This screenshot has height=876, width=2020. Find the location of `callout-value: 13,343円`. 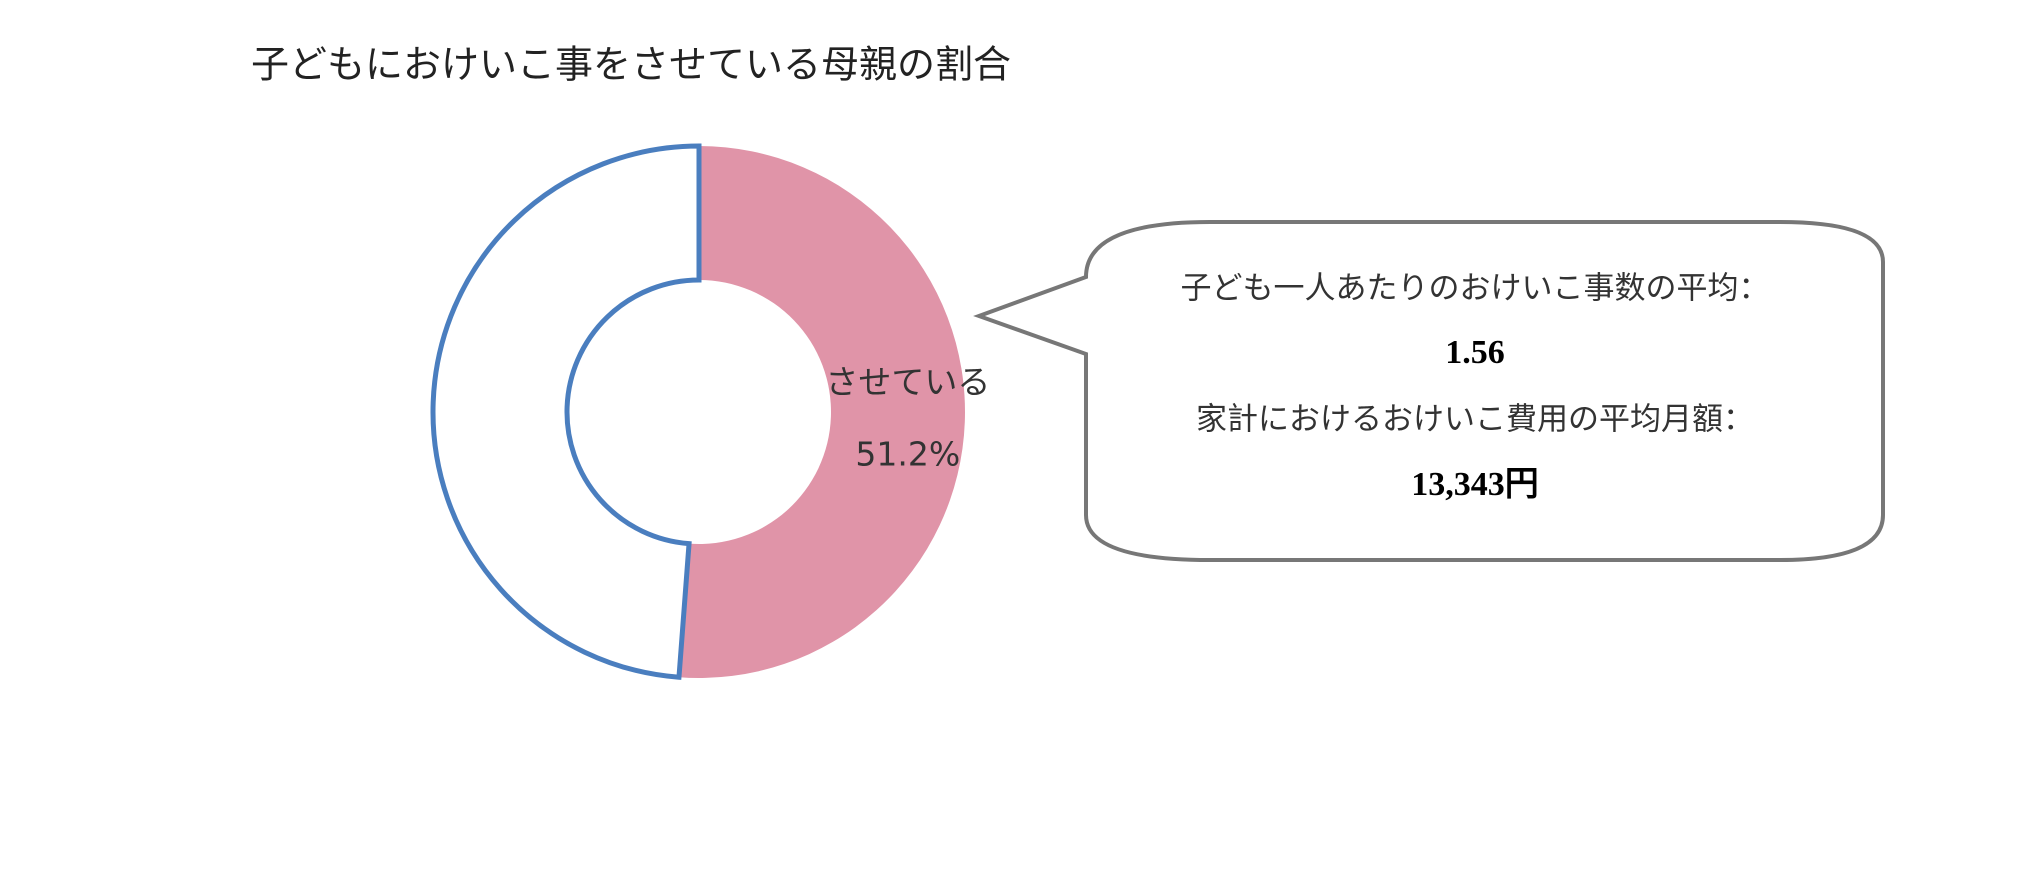

callout-value: 13,343円 is located at coordinates (1475, 484).